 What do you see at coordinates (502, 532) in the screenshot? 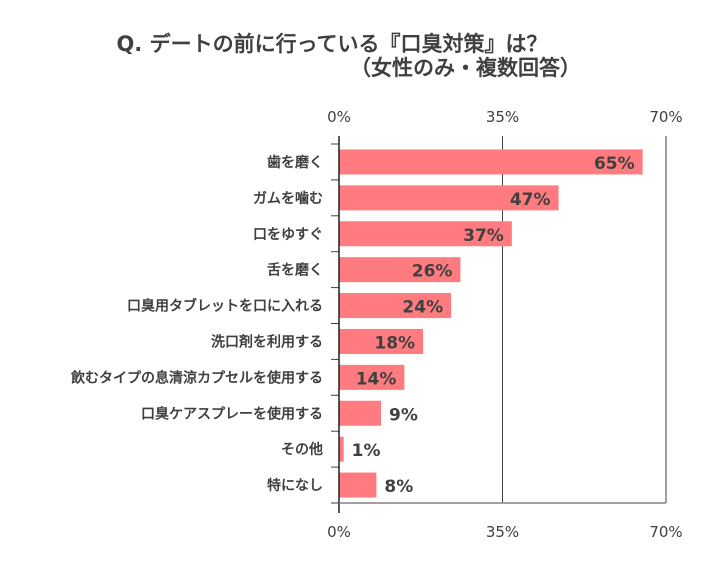
I see `bottom-tick-label: 35%` at bounding box center [502, 532].